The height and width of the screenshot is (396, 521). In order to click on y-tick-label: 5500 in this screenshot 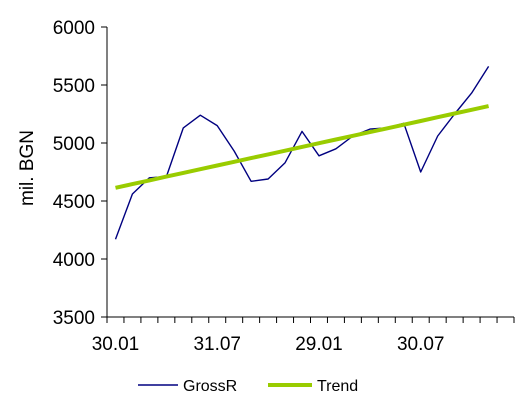, I will do `click(74, 86)`.